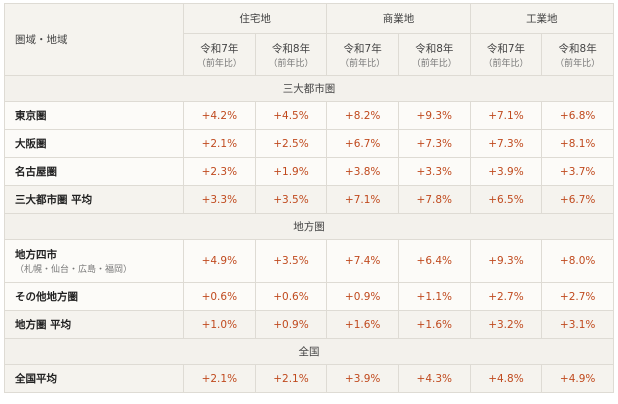 The width and height of the screenshot is (618, 404). I want to click on value-cell: +4.8%, so click(506, 378).